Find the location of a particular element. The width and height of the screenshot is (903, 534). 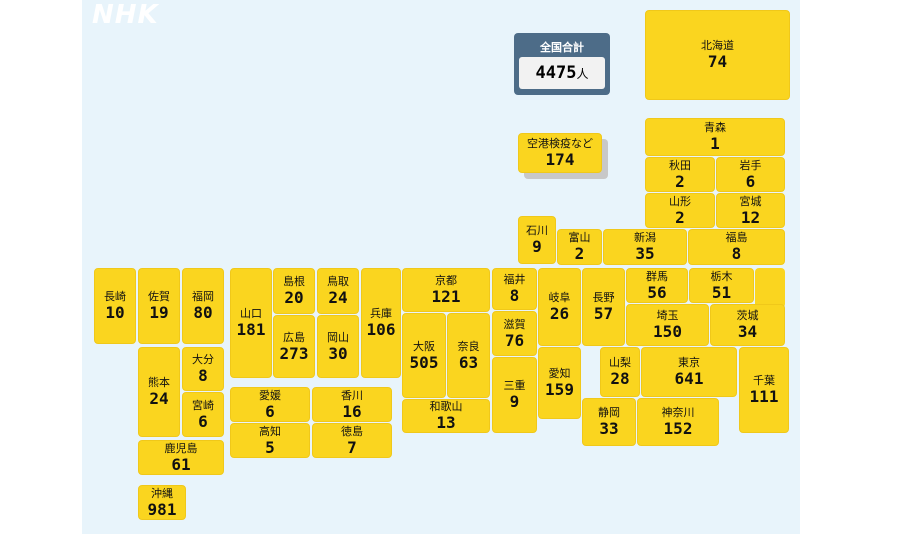

prefecture-tile: 石川 9 is located at coordinates (537, 240).